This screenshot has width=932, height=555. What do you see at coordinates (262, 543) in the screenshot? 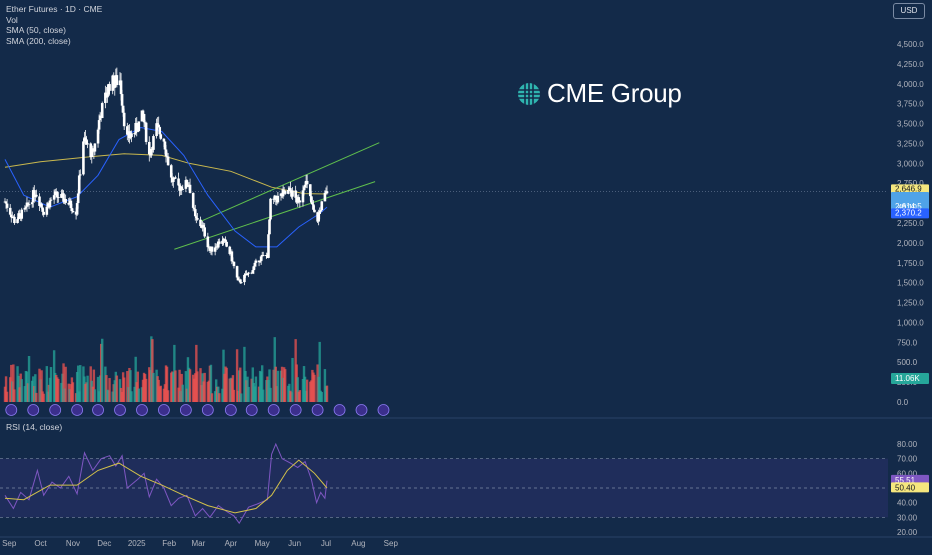
I see `time-tick-label: May` at bounding box center [262, 543].